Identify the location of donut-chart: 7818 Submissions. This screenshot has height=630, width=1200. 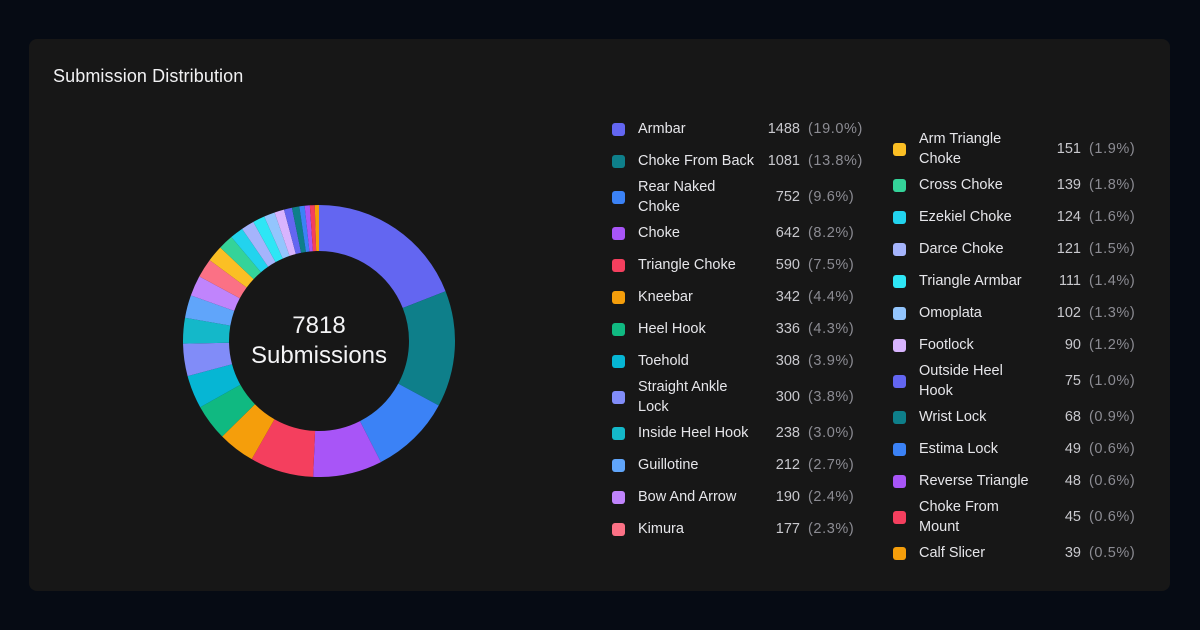
(319, 341).